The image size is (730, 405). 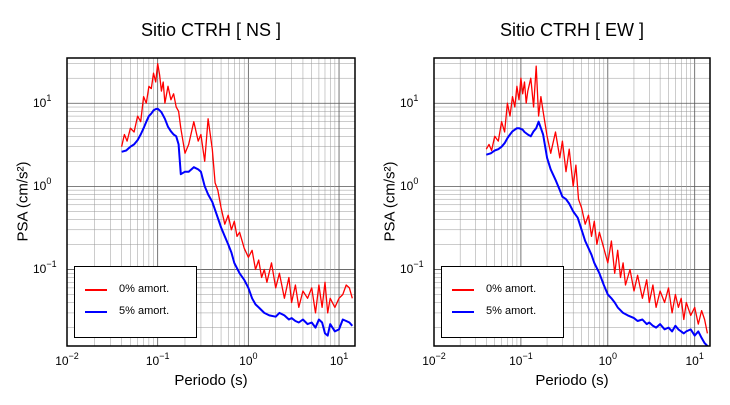 What do you see at coordinates (572, 30) in the screenshot?
I see `chart-title: Sitio CTRH [ EW ]` at bounding box center [572, 30].